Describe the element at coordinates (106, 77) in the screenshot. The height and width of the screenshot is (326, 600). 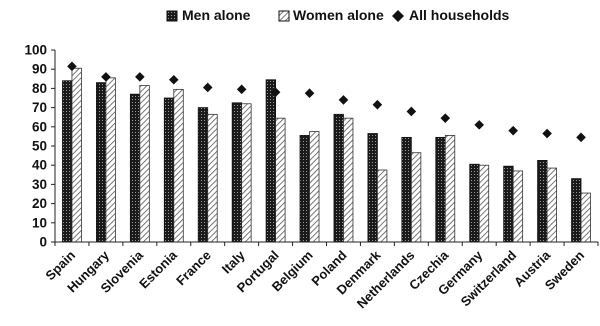
I see `marker-all-households-hungary` at that location.